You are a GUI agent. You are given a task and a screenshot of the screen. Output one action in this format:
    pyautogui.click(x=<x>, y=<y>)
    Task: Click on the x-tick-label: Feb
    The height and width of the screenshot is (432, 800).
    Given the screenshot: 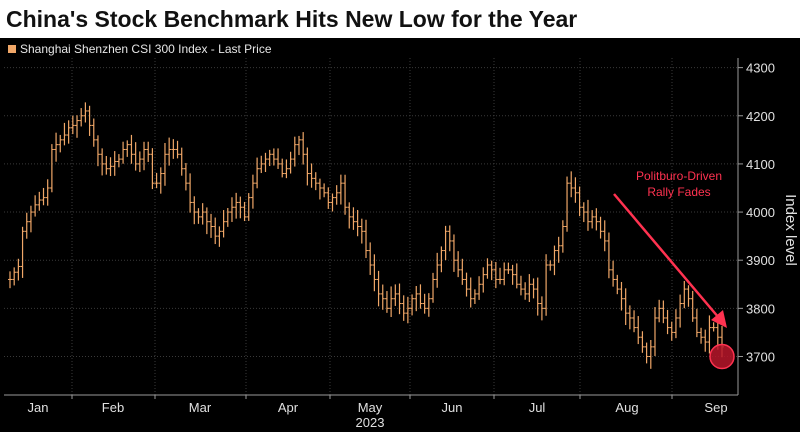 What is the action you would take?
    pyautogui.click(x=113, y=407)
    